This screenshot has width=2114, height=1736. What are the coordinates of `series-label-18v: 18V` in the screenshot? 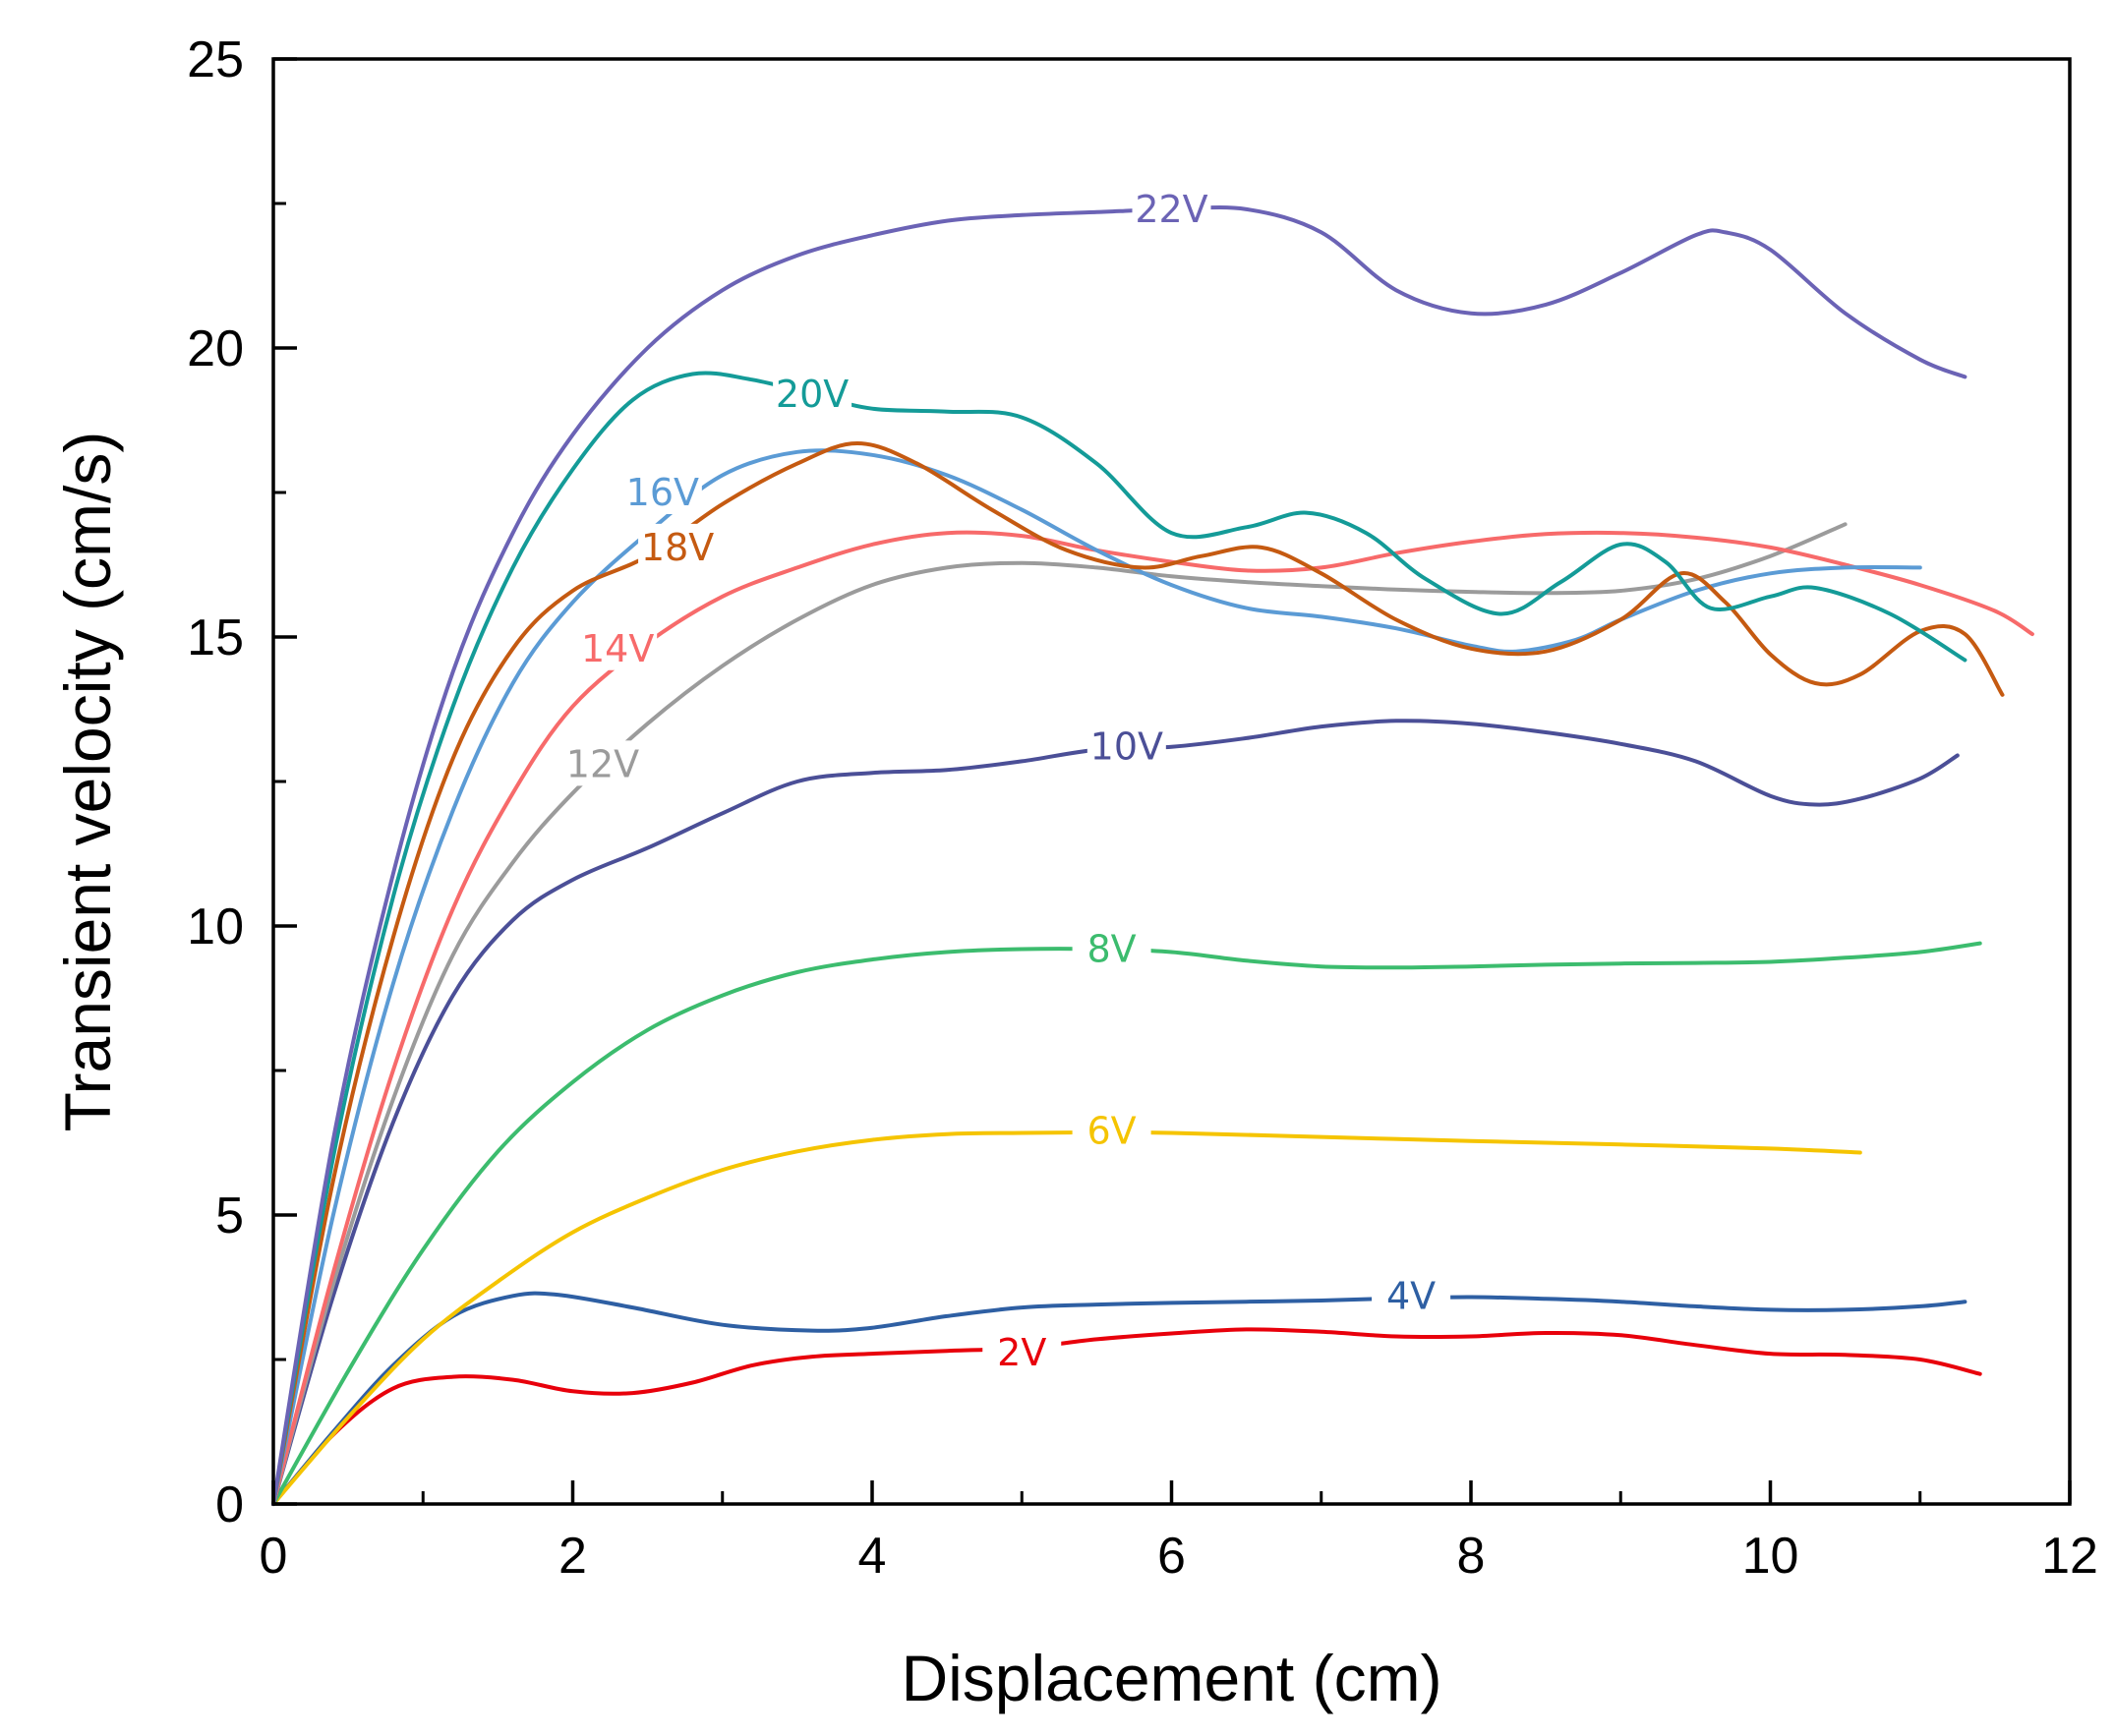 It's located at (677, 547).